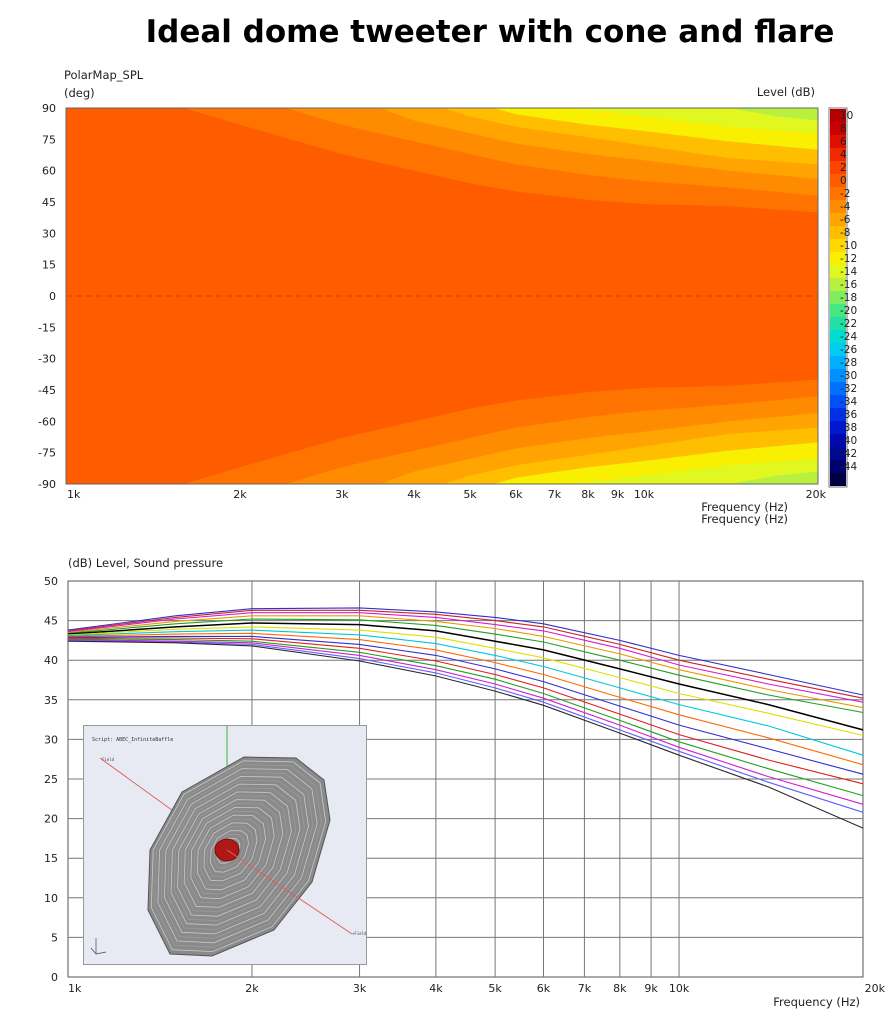  Describe the element at coordinates (252, 988) in the screenshot. I see `spl-x-tick: 2k` at that location.